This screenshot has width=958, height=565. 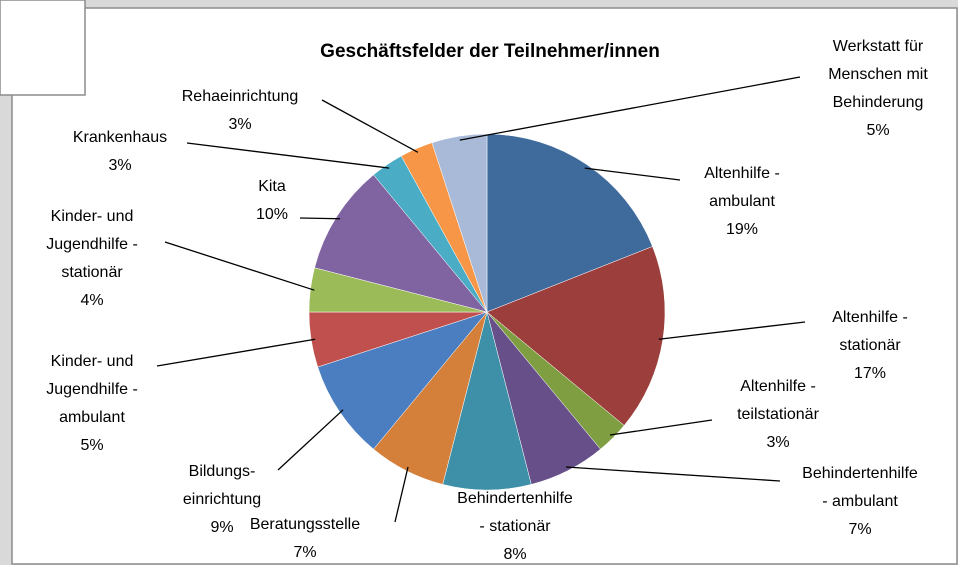 What do you see at coordinates (870, 373) in the screenshot?
I see `value-label: 17%` at bounding box center [870, 373].